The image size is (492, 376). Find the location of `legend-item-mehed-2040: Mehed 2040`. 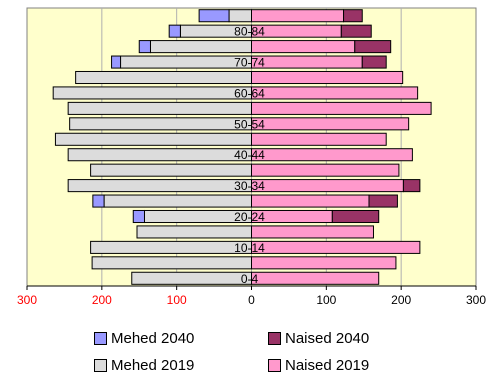

legend-item-mehed-2040: Mehed 2040 is located at coordinates (144, 338).